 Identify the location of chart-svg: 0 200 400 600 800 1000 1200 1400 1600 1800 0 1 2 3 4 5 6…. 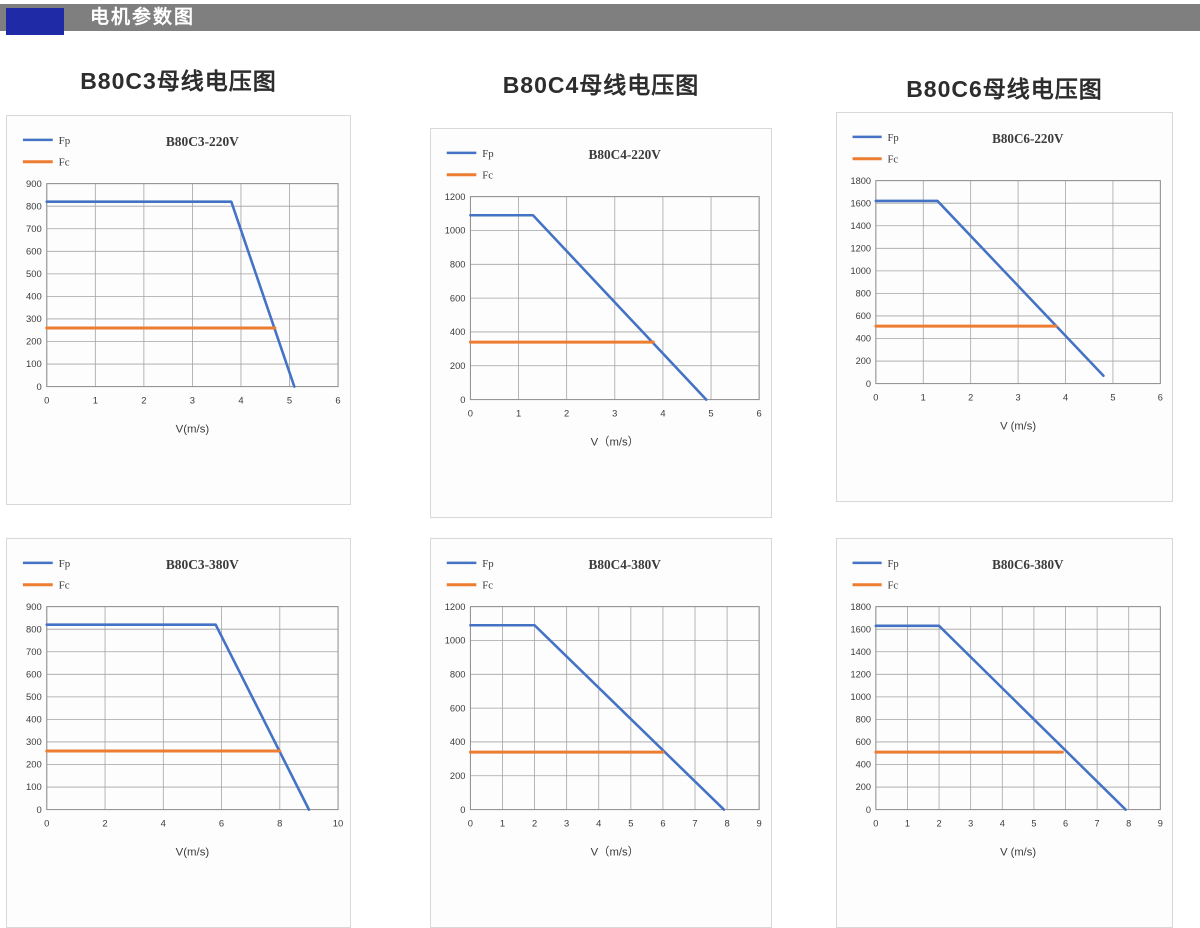
(1006, 708).